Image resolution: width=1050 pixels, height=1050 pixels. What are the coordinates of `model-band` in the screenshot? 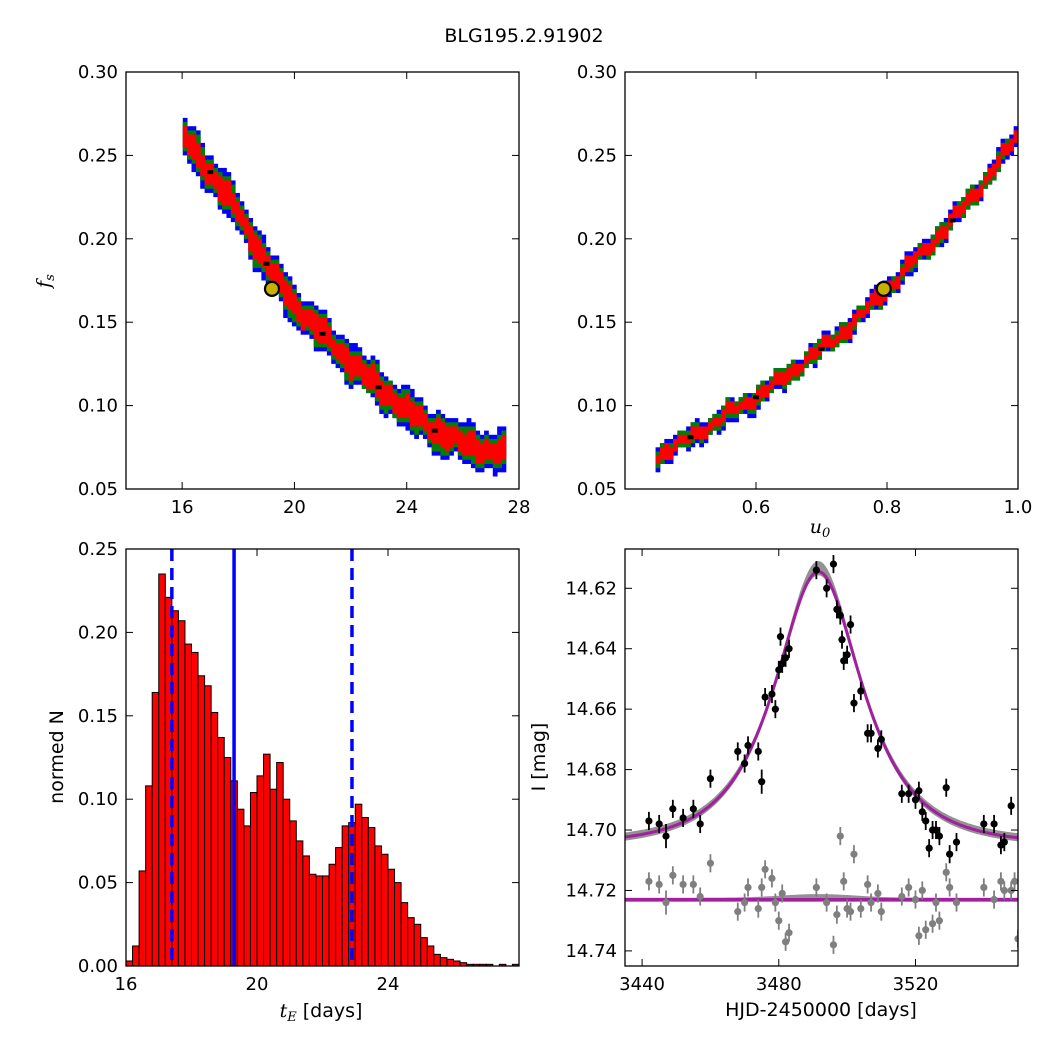 It's located at (821, 701).